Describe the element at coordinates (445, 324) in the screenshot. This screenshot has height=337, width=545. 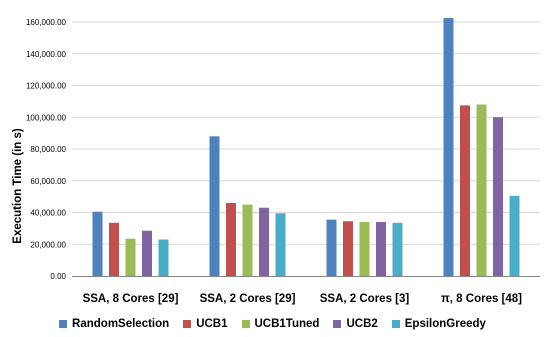
I see `legend-label: EpsilonGreedy` at that location.